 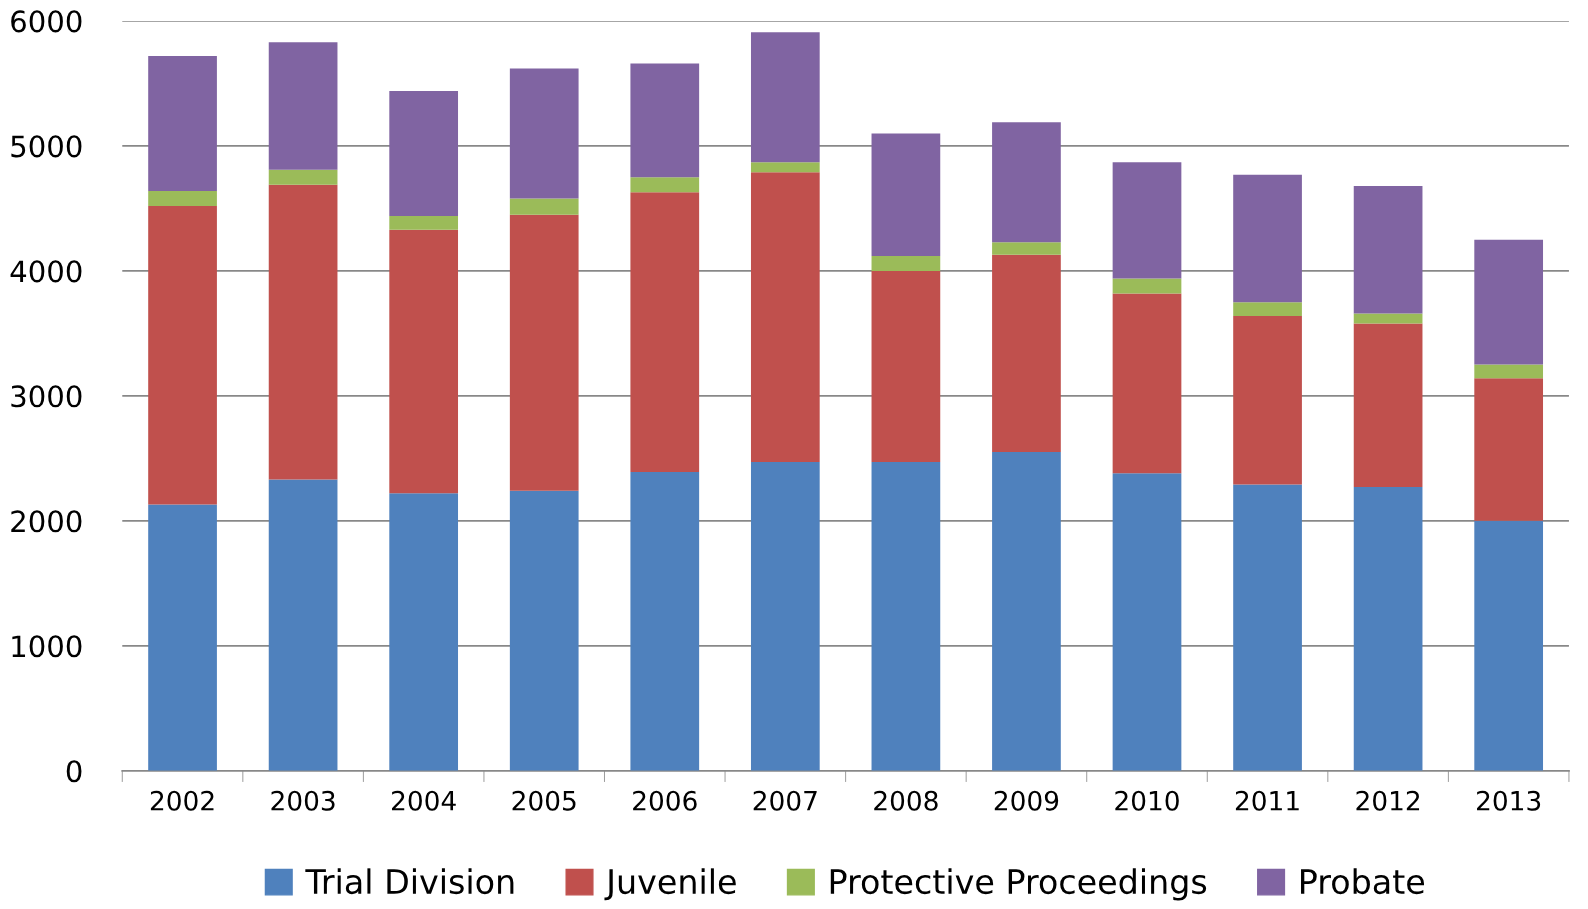 I want to click on y-tick-label: 3000, so click(x=46, y=396).